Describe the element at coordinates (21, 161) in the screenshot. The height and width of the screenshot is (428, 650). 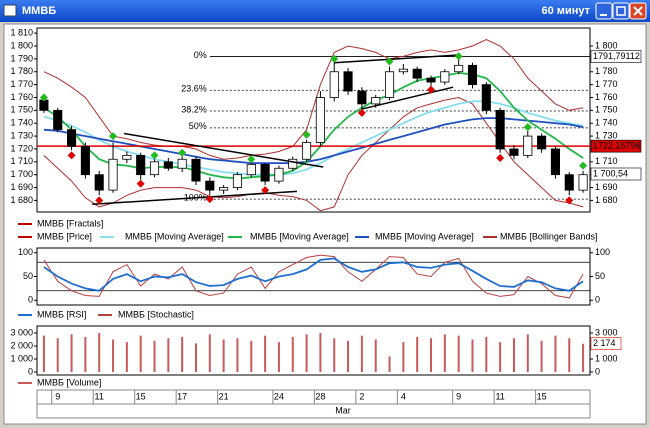
I see `y-tick-label: 1 710` at that location.